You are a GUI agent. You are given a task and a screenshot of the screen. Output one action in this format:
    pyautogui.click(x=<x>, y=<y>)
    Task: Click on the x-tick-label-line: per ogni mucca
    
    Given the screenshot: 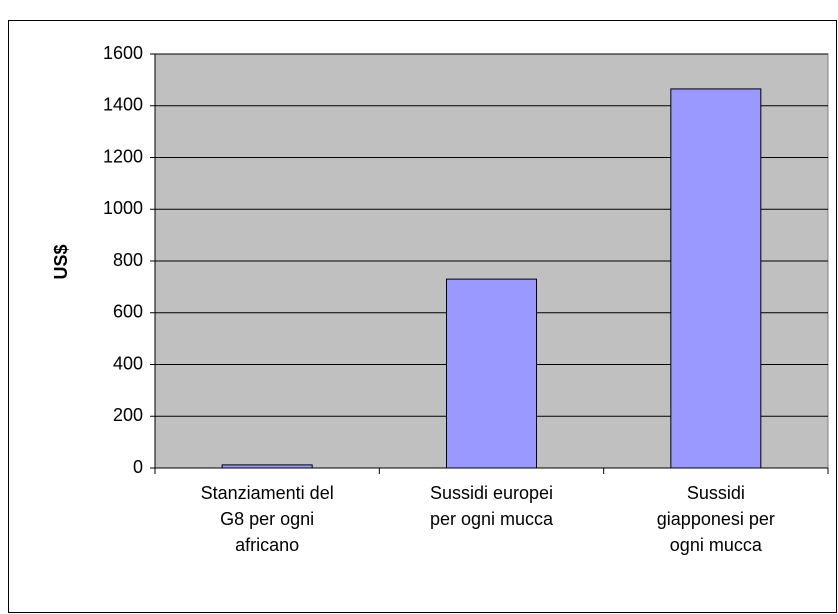 What is the action you would take?
    pyautogui.click(x=492, y=519)
    